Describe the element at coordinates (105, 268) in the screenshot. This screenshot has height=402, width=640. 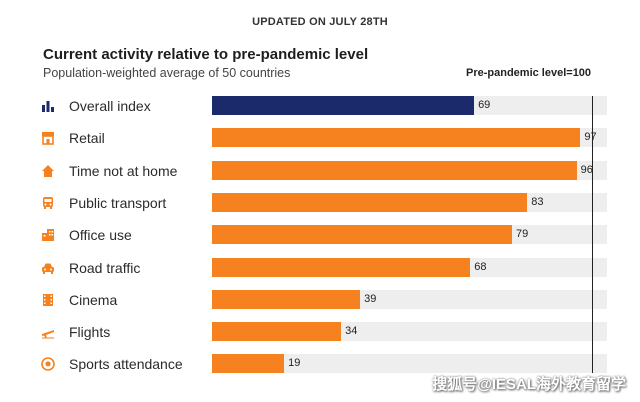
I see `category-label: Road traffic` at that location.